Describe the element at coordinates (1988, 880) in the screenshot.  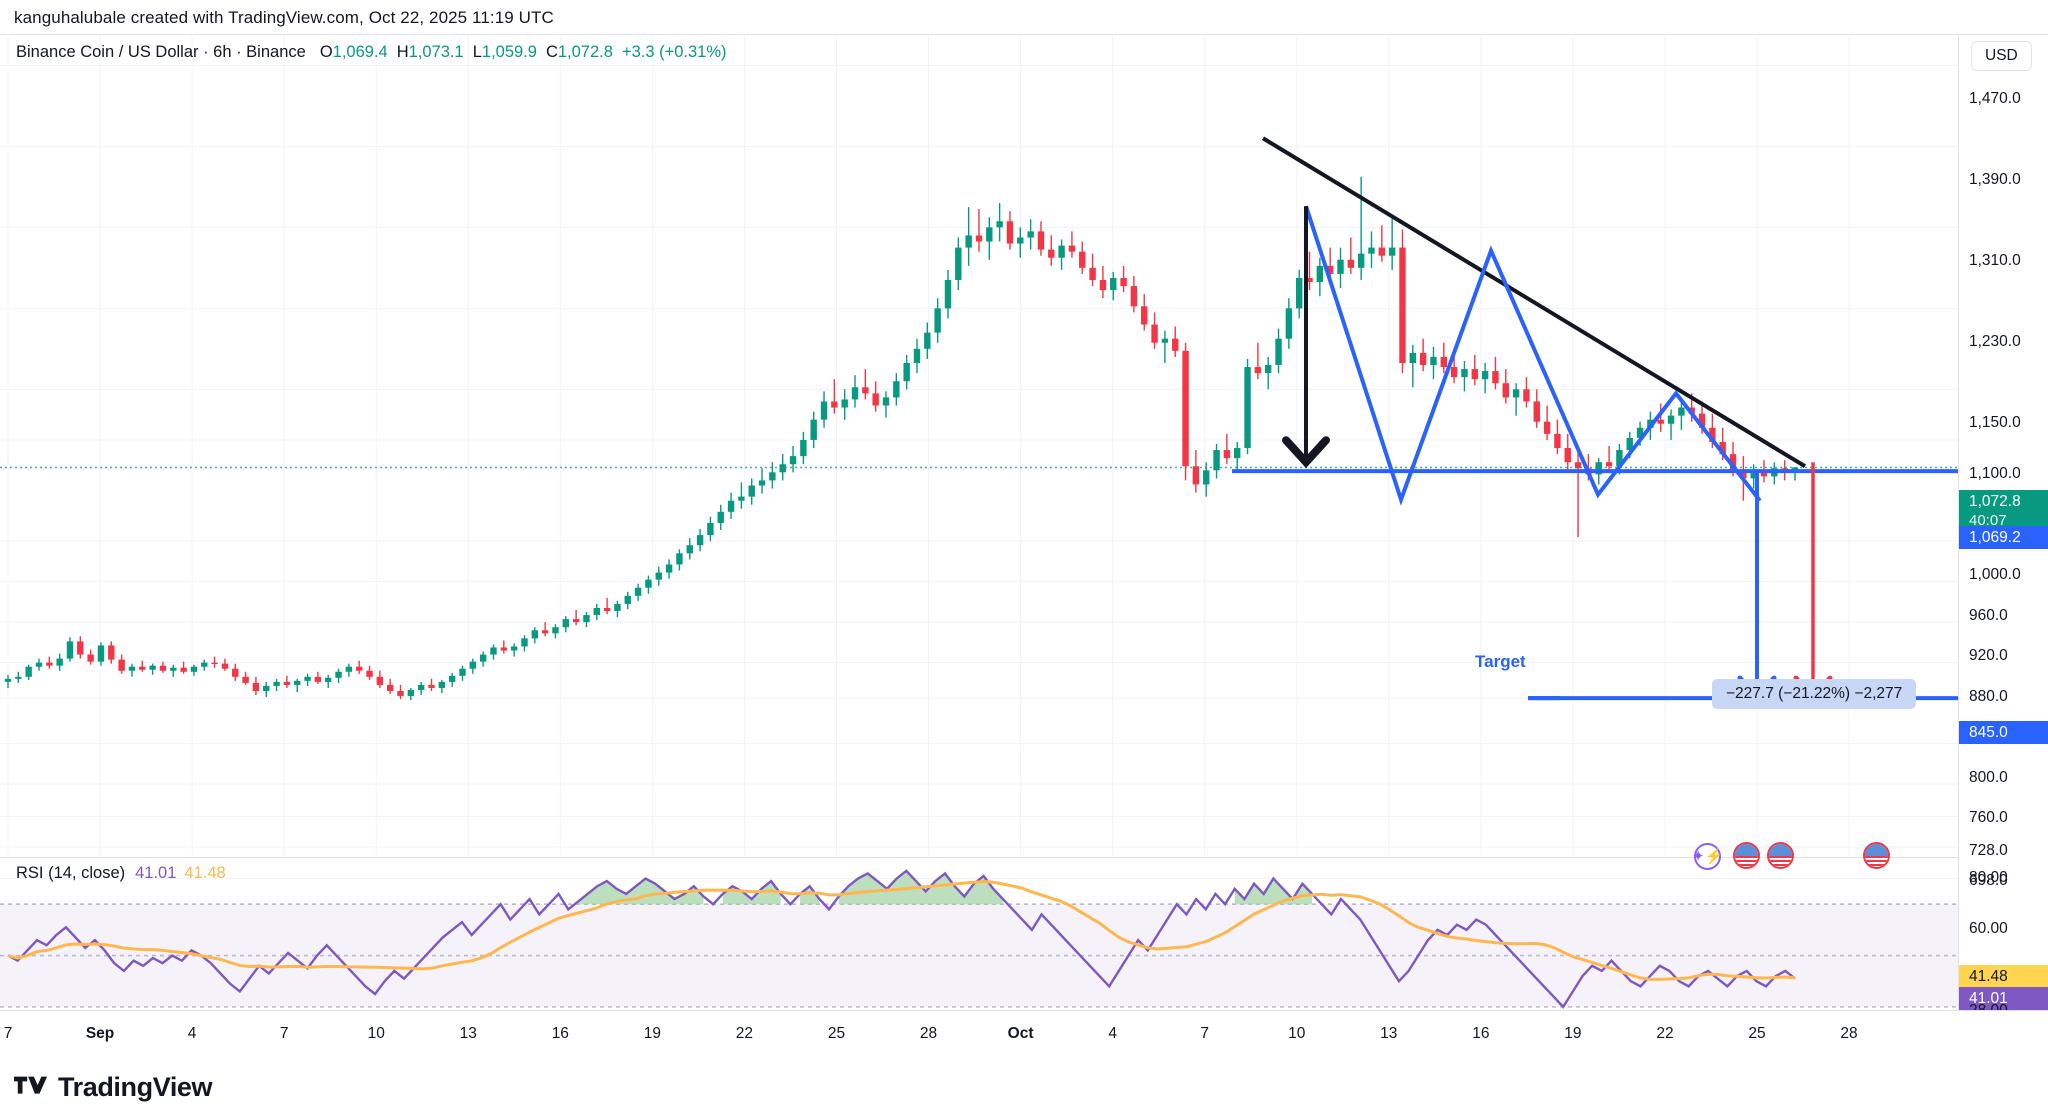
I see `price-axis-tick: 698.0` at that location.